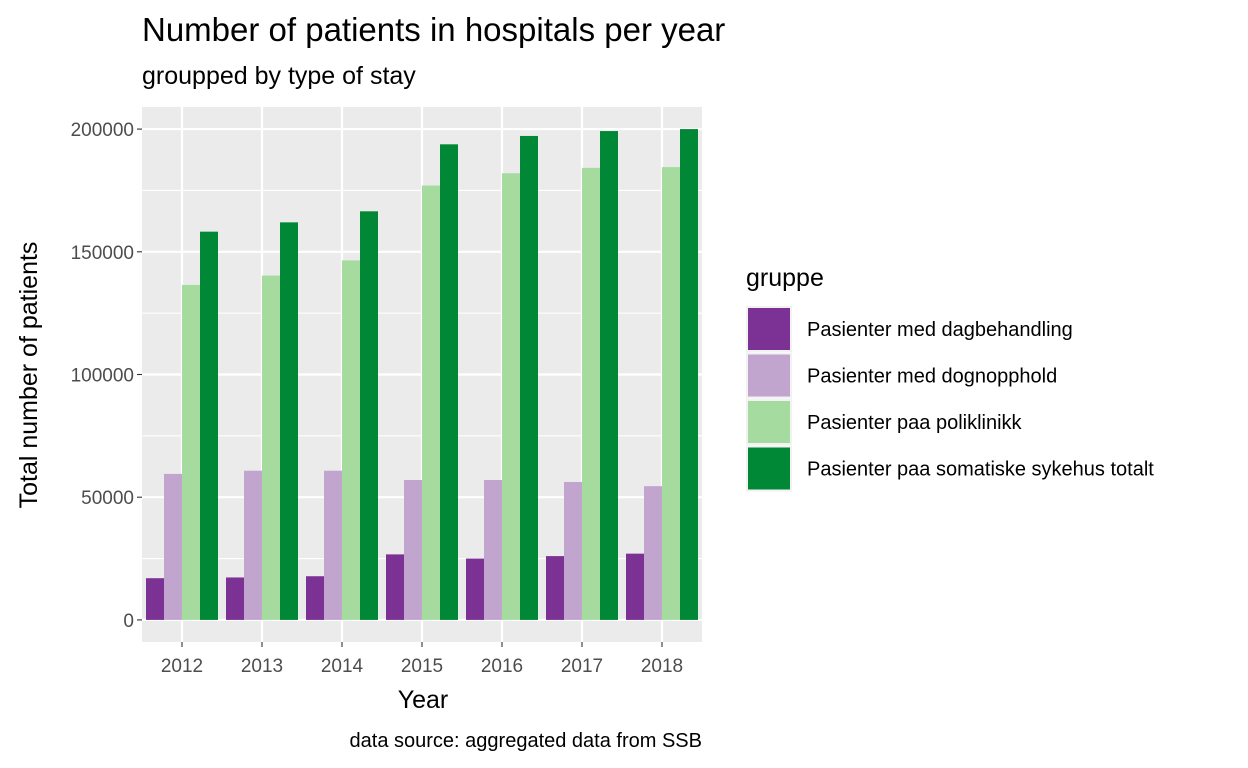 The width and height of the screenshot is (1248, 768). What do you see at coordinates (422, 666) in the screenshot?
I see `x-tick-label: 2015` at bounding box center [422, 666].